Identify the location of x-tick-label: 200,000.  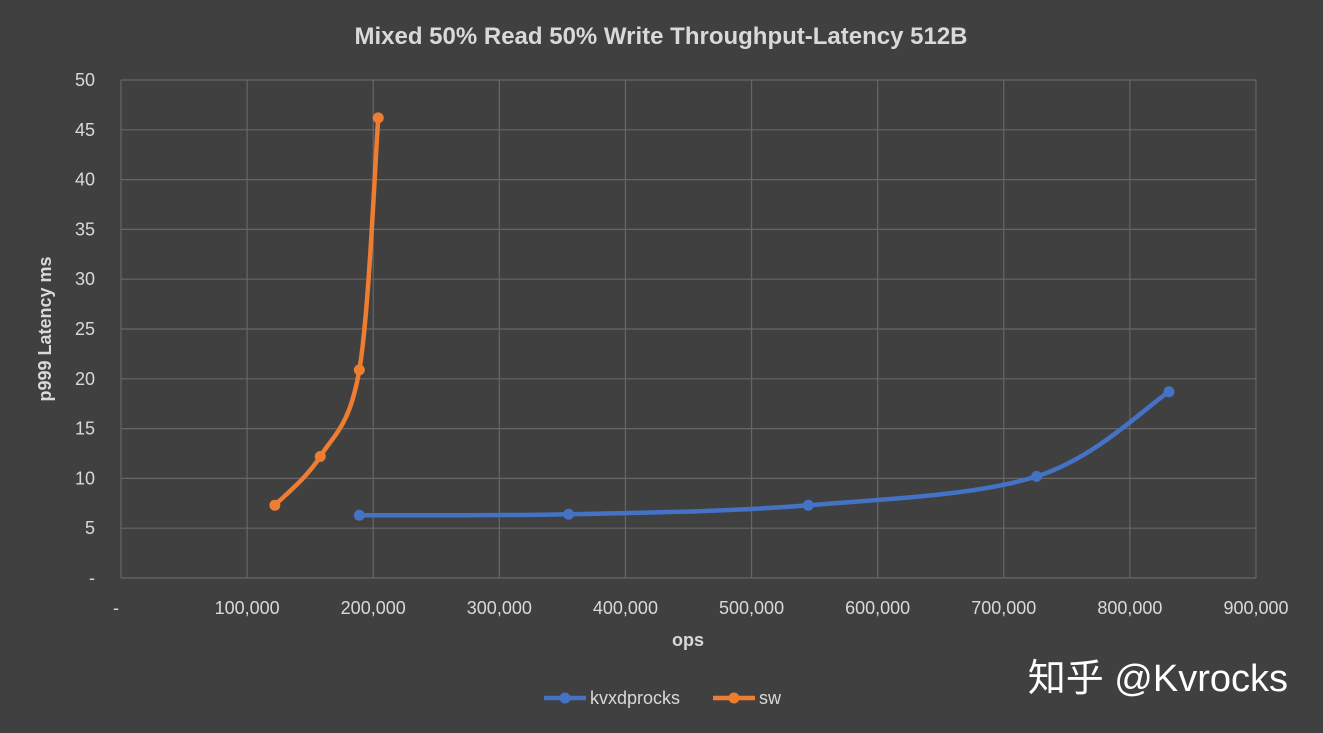
(373, 608).